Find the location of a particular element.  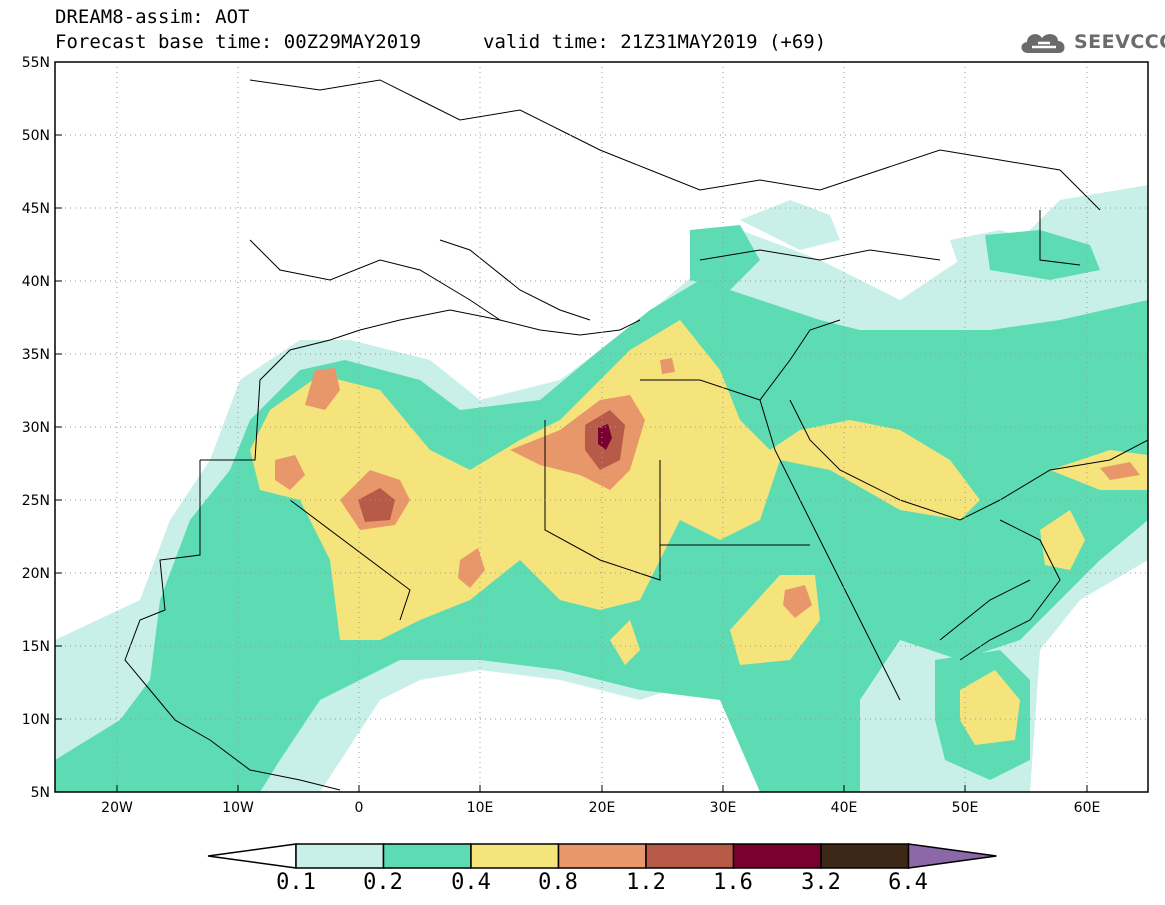

lon-label: 10W is located at coordinates (238, 808).